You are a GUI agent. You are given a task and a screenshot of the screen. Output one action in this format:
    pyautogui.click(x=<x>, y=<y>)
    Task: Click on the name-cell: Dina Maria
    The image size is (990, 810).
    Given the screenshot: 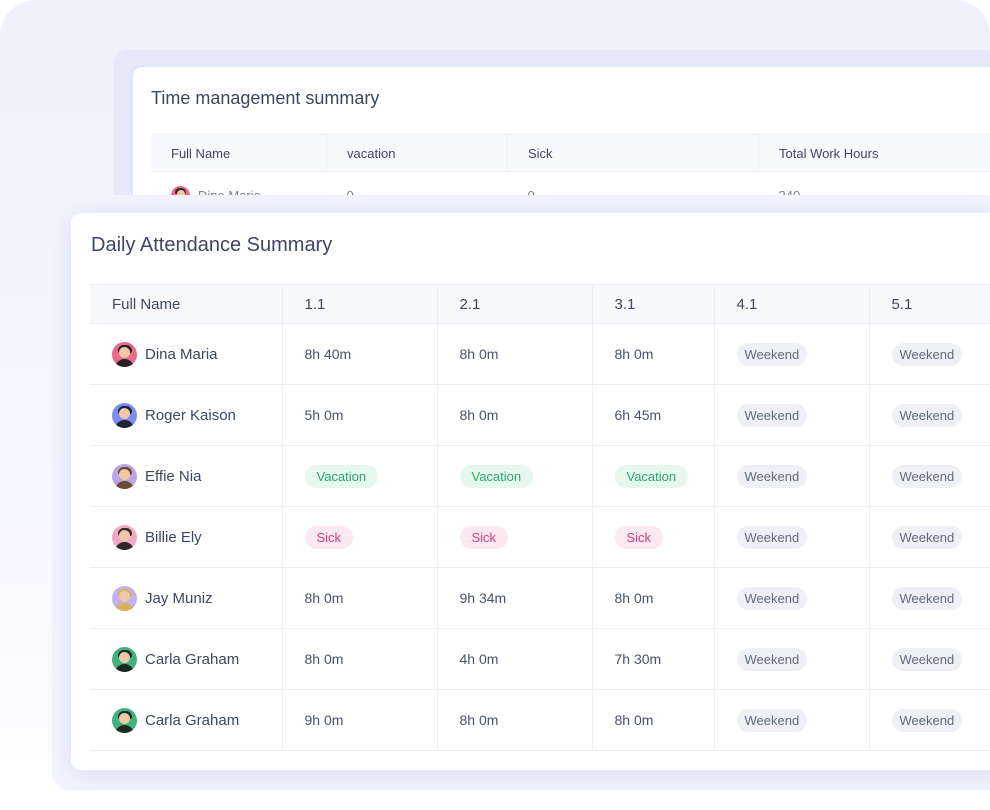 What is the action you would take?
    pyautogui.click(x=186, y=354)
    